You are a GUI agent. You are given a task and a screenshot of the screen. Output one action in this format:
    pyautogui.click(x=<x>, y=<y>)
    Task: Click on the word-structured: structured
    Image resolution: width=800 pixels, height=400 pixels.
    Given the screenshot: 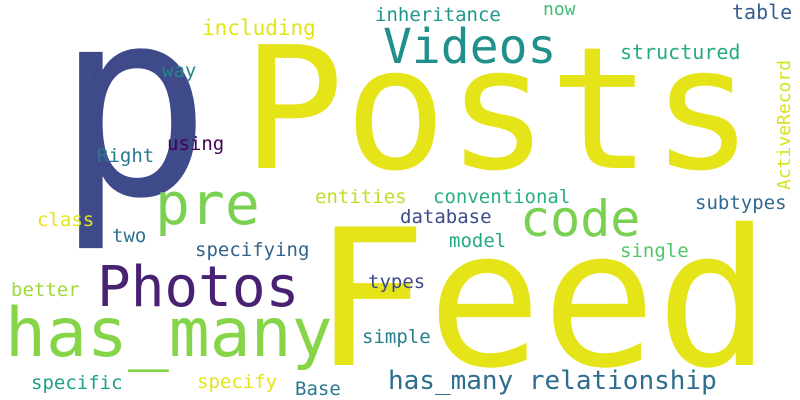 What is the action you would take?
    pyautogui.click(x=680, y=52)
    